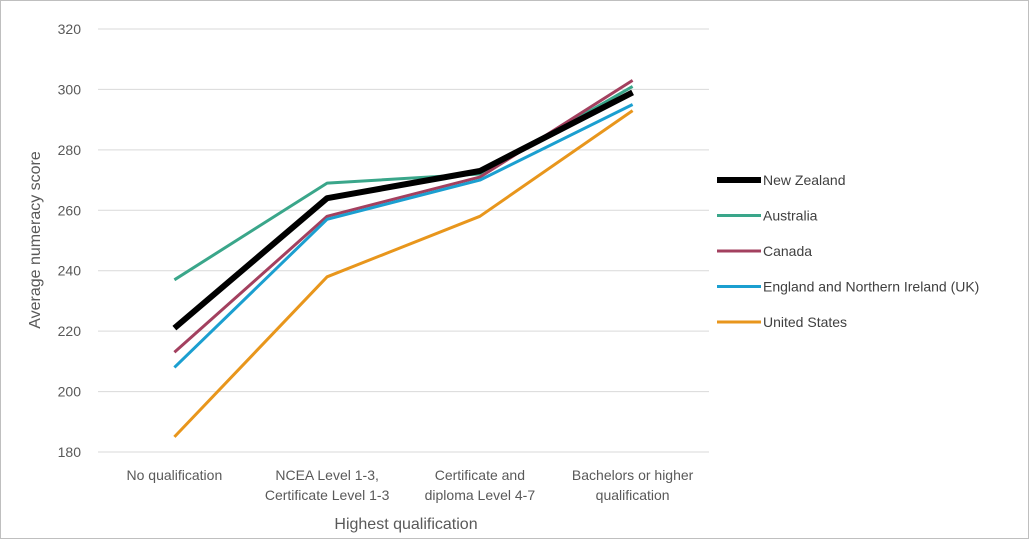 This screenshot has width=1029, height=540. What do you see at coordinates (175, 475) in the screenshot?
I see `x-tick-label: No qualification` at bounding box center [175, 475].